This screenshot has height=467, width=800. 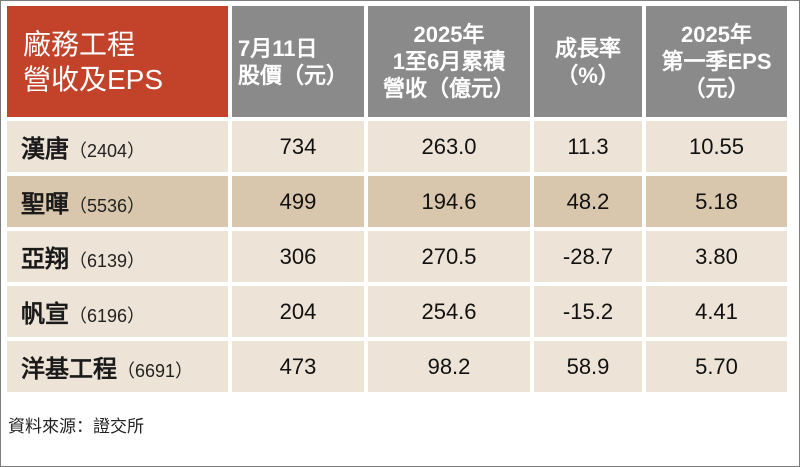 What do you see at coordinates (155, 371) in the screenshot?
I see `stock-code: （6691）` at bounding box center [155, 371].